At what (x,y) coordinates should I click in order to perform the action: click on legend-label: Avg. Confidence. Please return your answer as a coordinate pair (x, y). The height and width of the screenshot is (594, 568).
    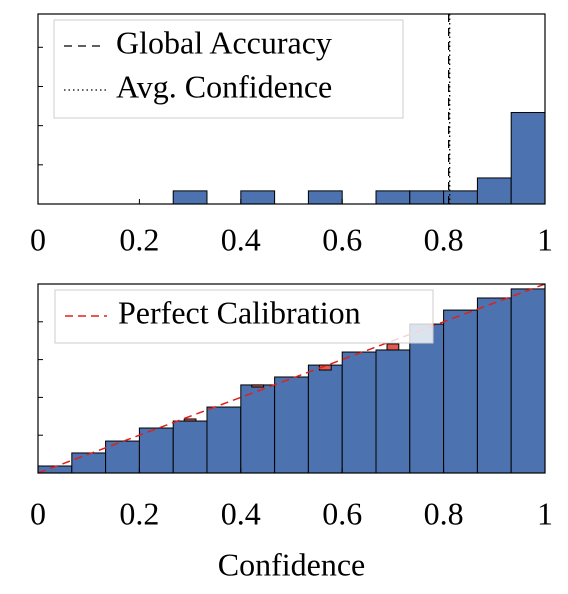
    Looking at the image, I should click on (224, 86).